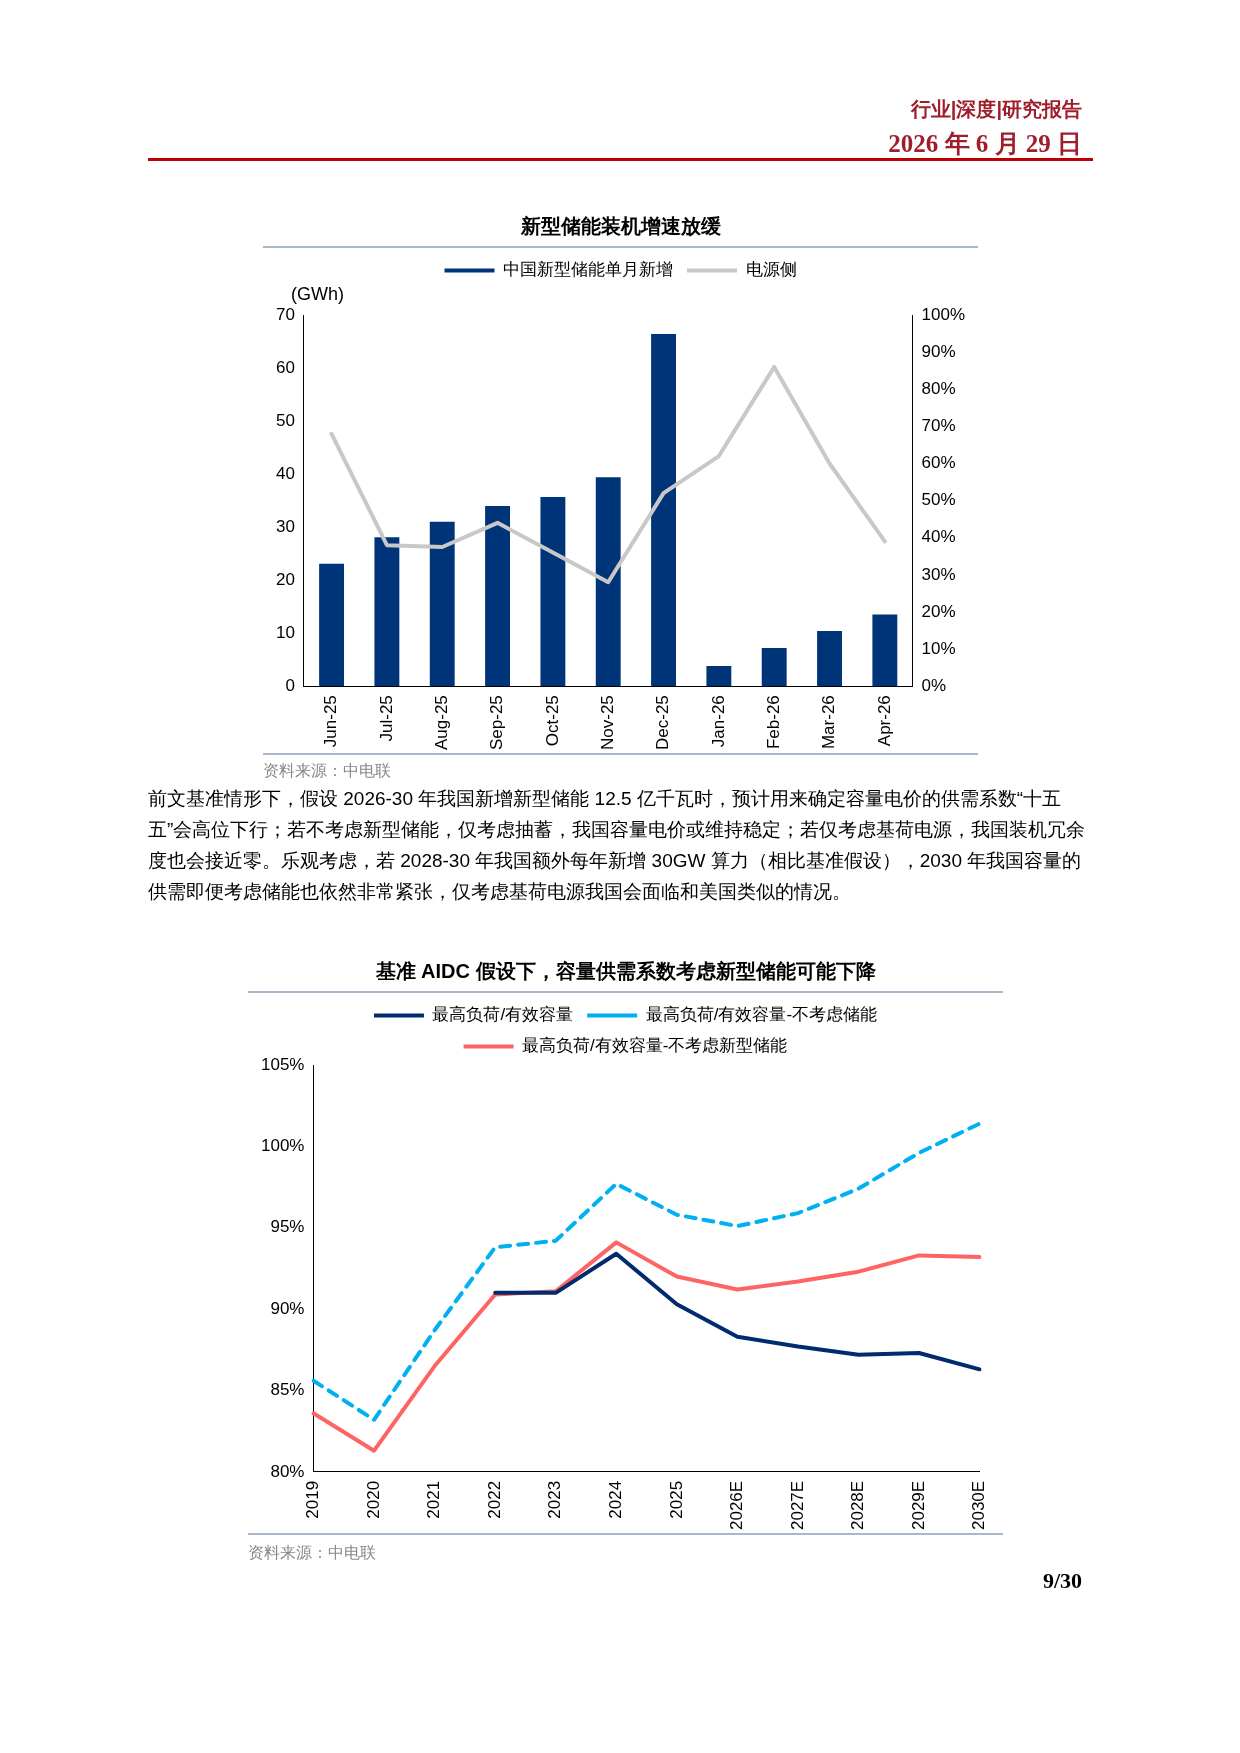  Describe the element at coordinates (287, 1390) in the screenshot. I see `y-tick-label: 85%` at that location.